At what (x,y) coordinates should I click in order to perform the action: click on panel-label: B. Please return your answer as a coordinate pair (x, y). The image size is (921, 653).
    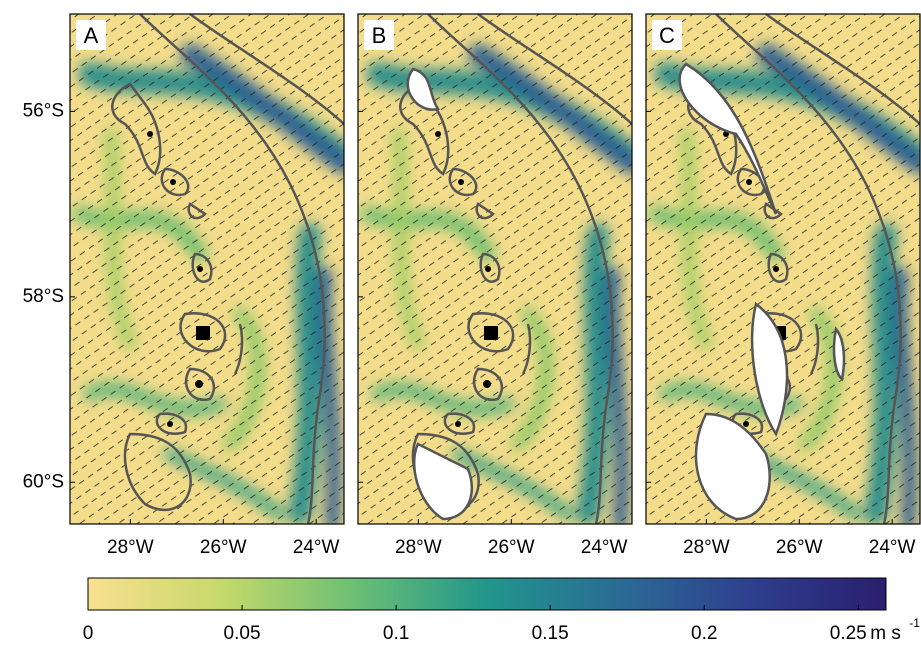
    Looking at the image, I should click on (379, 35).